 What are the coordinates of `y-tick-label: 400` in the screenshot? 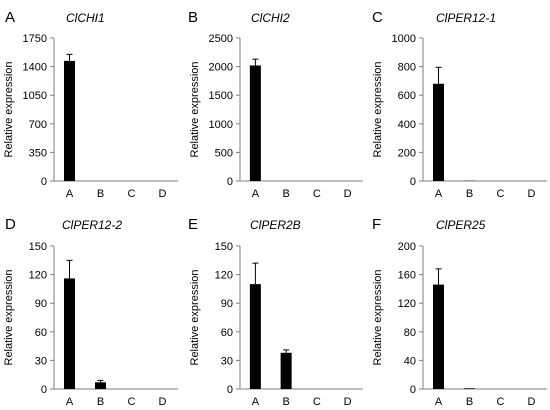 It's located at (407, 125).